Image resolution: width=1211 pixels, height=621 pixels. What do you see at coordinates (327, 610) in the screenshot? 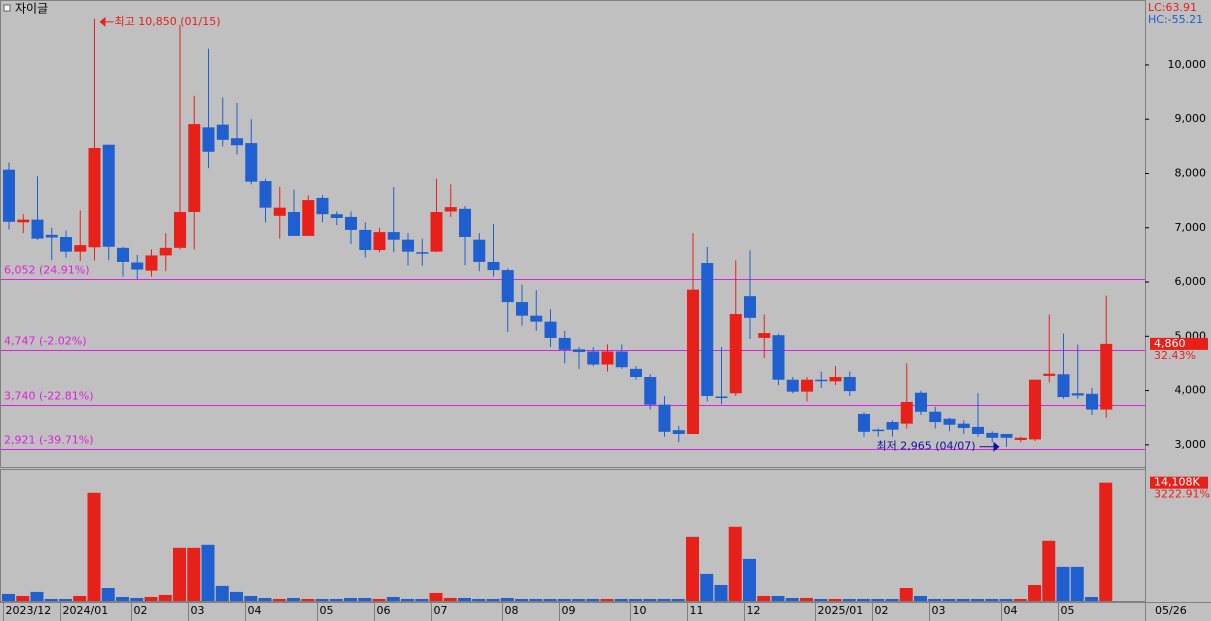
I see `x-tick-label: 05` at bounding box center [327, 610].